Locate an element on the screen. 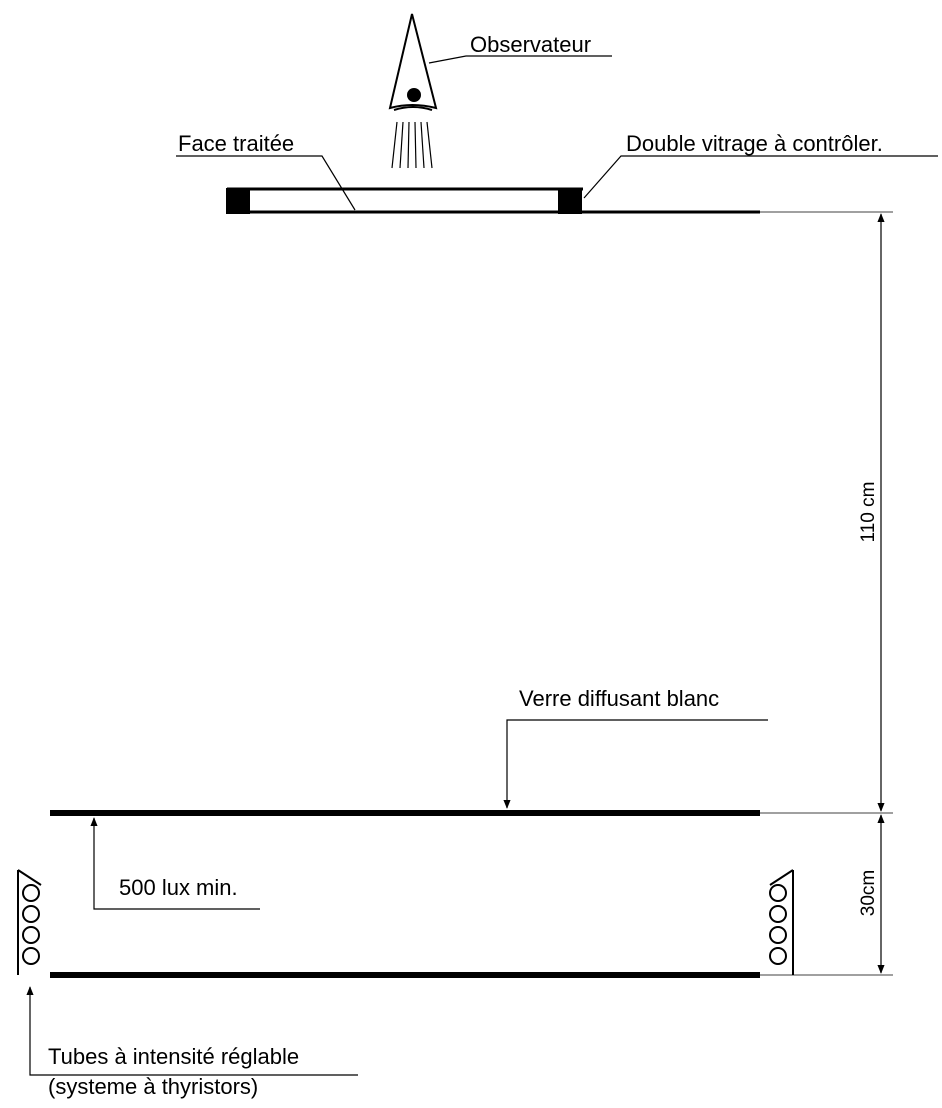 Image resolution: width=942 pixels, height=1108 pixels. right-tube-lamps-icon is located at coordinates (781, 922).